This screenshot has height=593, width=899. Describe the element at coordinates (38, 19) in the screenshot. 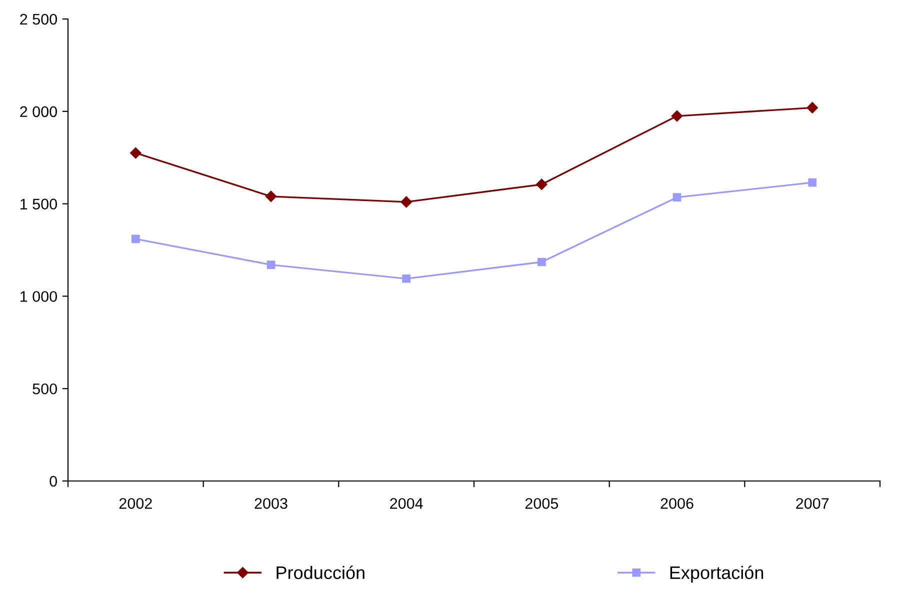

I see `y-tick-label: 2 500` at that location.